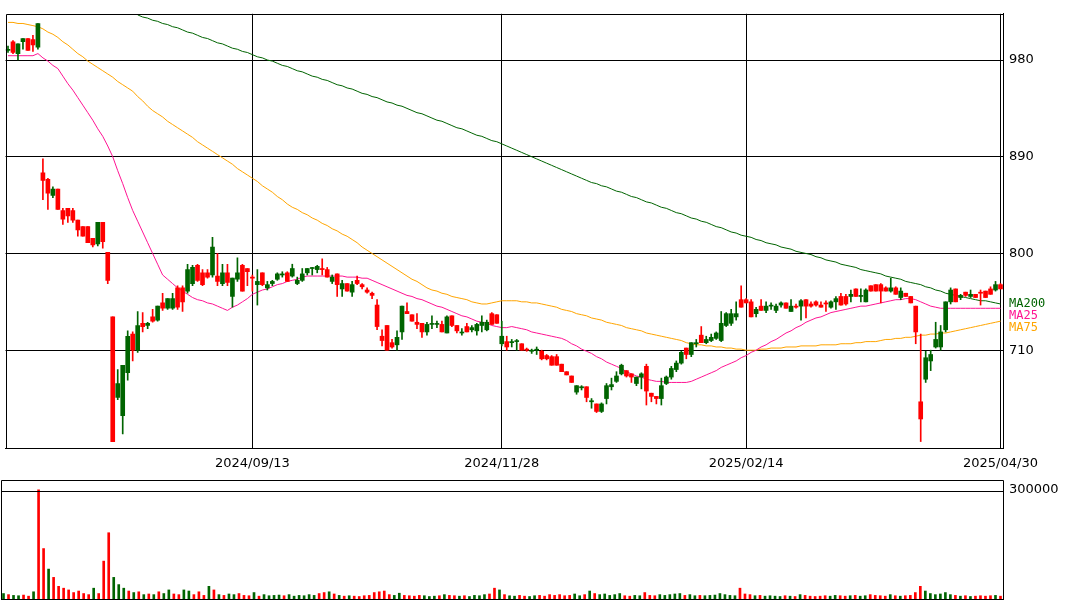 Image resolution: width=1065 pixels, height=600 pixels. Describe the element at coordinates (1021, 156) in the screenshot. I see `y-tick-label: 890` at that location.